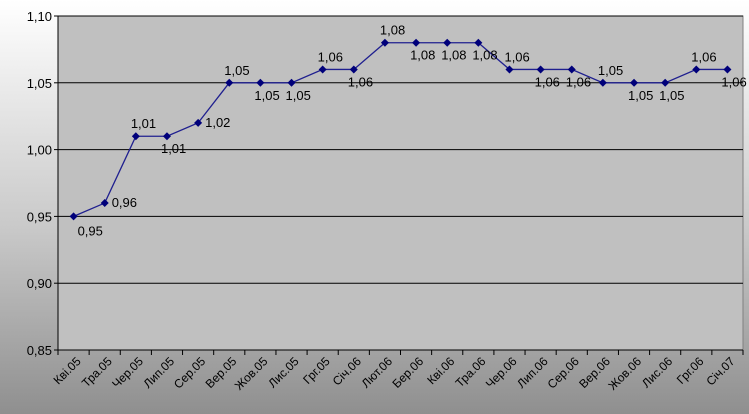 The image size is (749, 414). What do you see at coordinates (97, 372) in the screenshot?
I see `x-tick-label: Тра.05` at bounding box center [97, 372].